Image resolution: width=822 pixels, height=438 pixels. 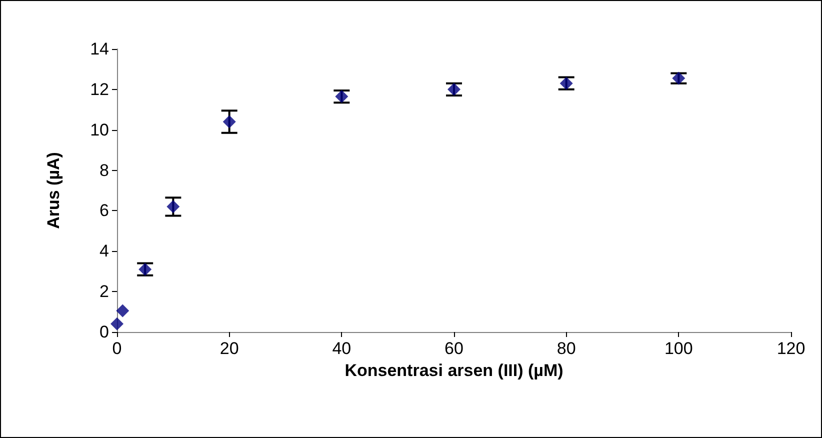 What do you see at coordinates (104, 332) in the screenshot?
I see `y-tick-label: 0` at bounding box center [104, 332].